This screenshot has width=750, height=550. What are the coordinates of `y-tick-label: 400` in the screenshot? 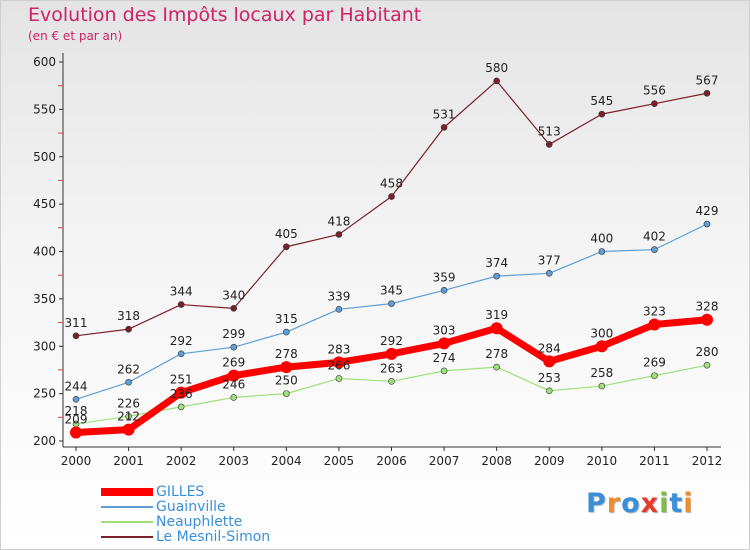 It's located at (44, 252).